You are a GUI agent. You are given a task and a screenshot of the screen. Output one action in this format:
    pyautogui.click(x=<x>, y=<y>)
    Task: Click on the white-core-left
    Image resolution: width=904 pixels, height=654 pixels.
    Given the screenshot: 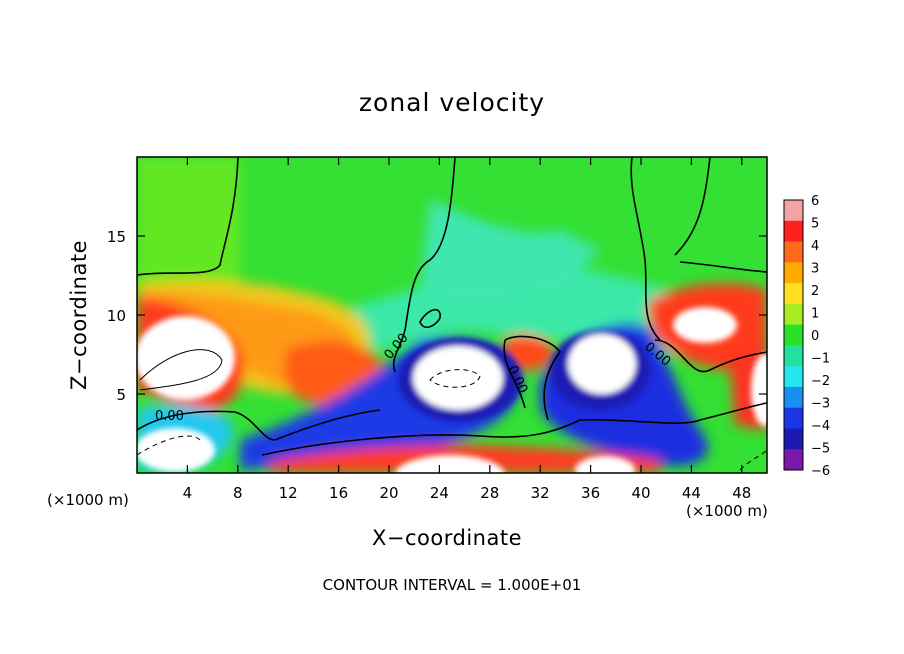 What is the action you would take?
    pyautogui.click(x=186, y=358)
    